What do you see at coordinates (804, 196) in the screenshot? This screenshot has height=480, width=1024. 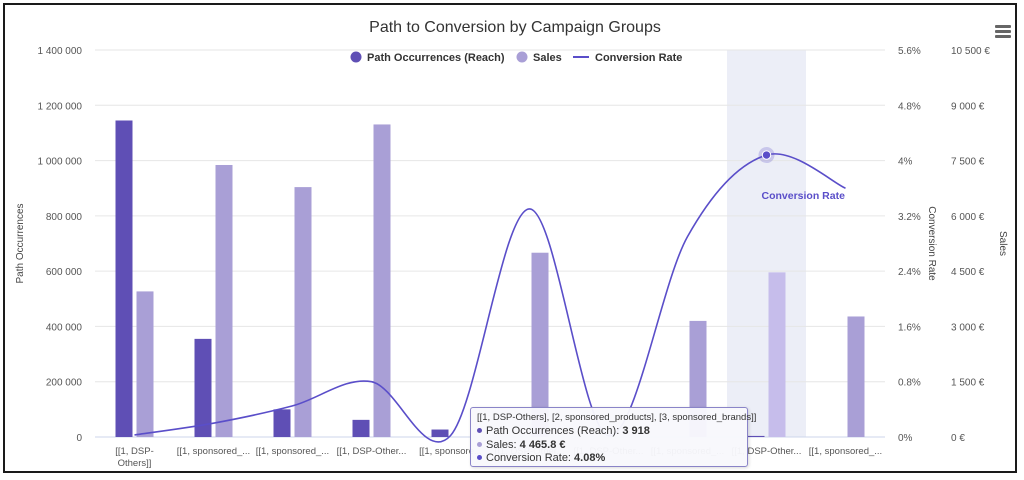 I see `series-annotation-label: Conversion Rate` at bounding box center [804, 196].